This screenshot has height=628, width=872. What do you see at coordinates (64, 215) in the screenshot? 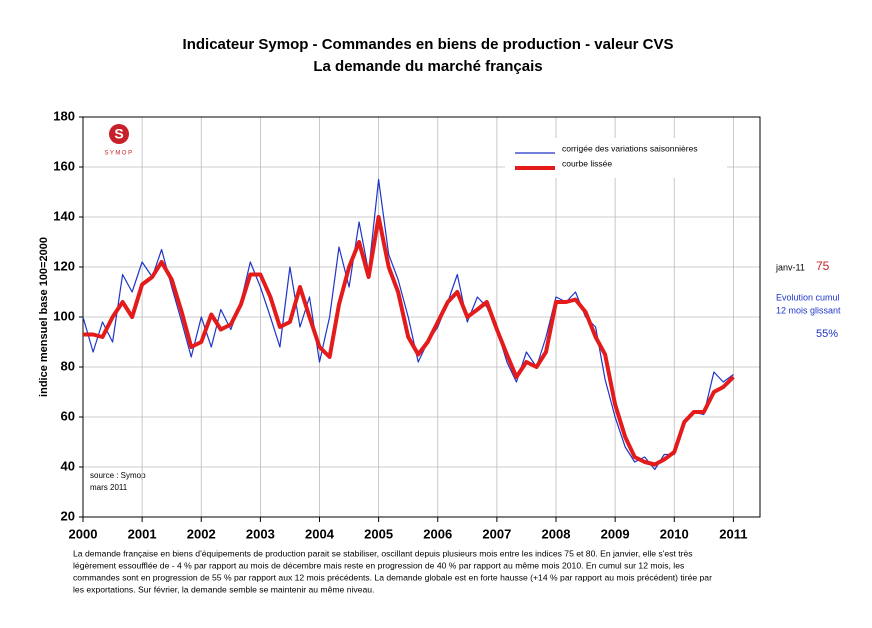
I see `y-tick-label: 140` at bounding box center [64, 215].